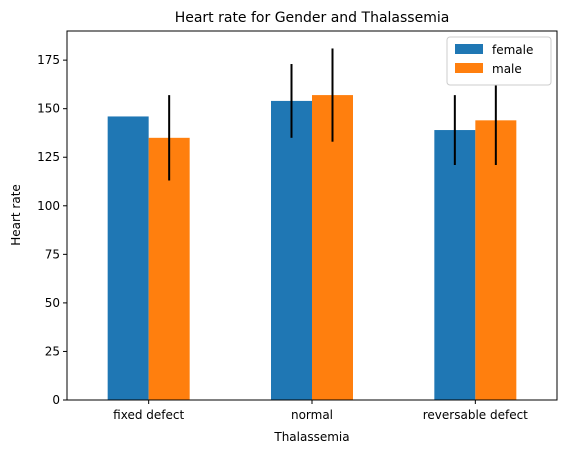  What do you see at coordinates (507, 69) in the screenshot?
I see `legend-label-male: male` at bounding box center [507, 69].